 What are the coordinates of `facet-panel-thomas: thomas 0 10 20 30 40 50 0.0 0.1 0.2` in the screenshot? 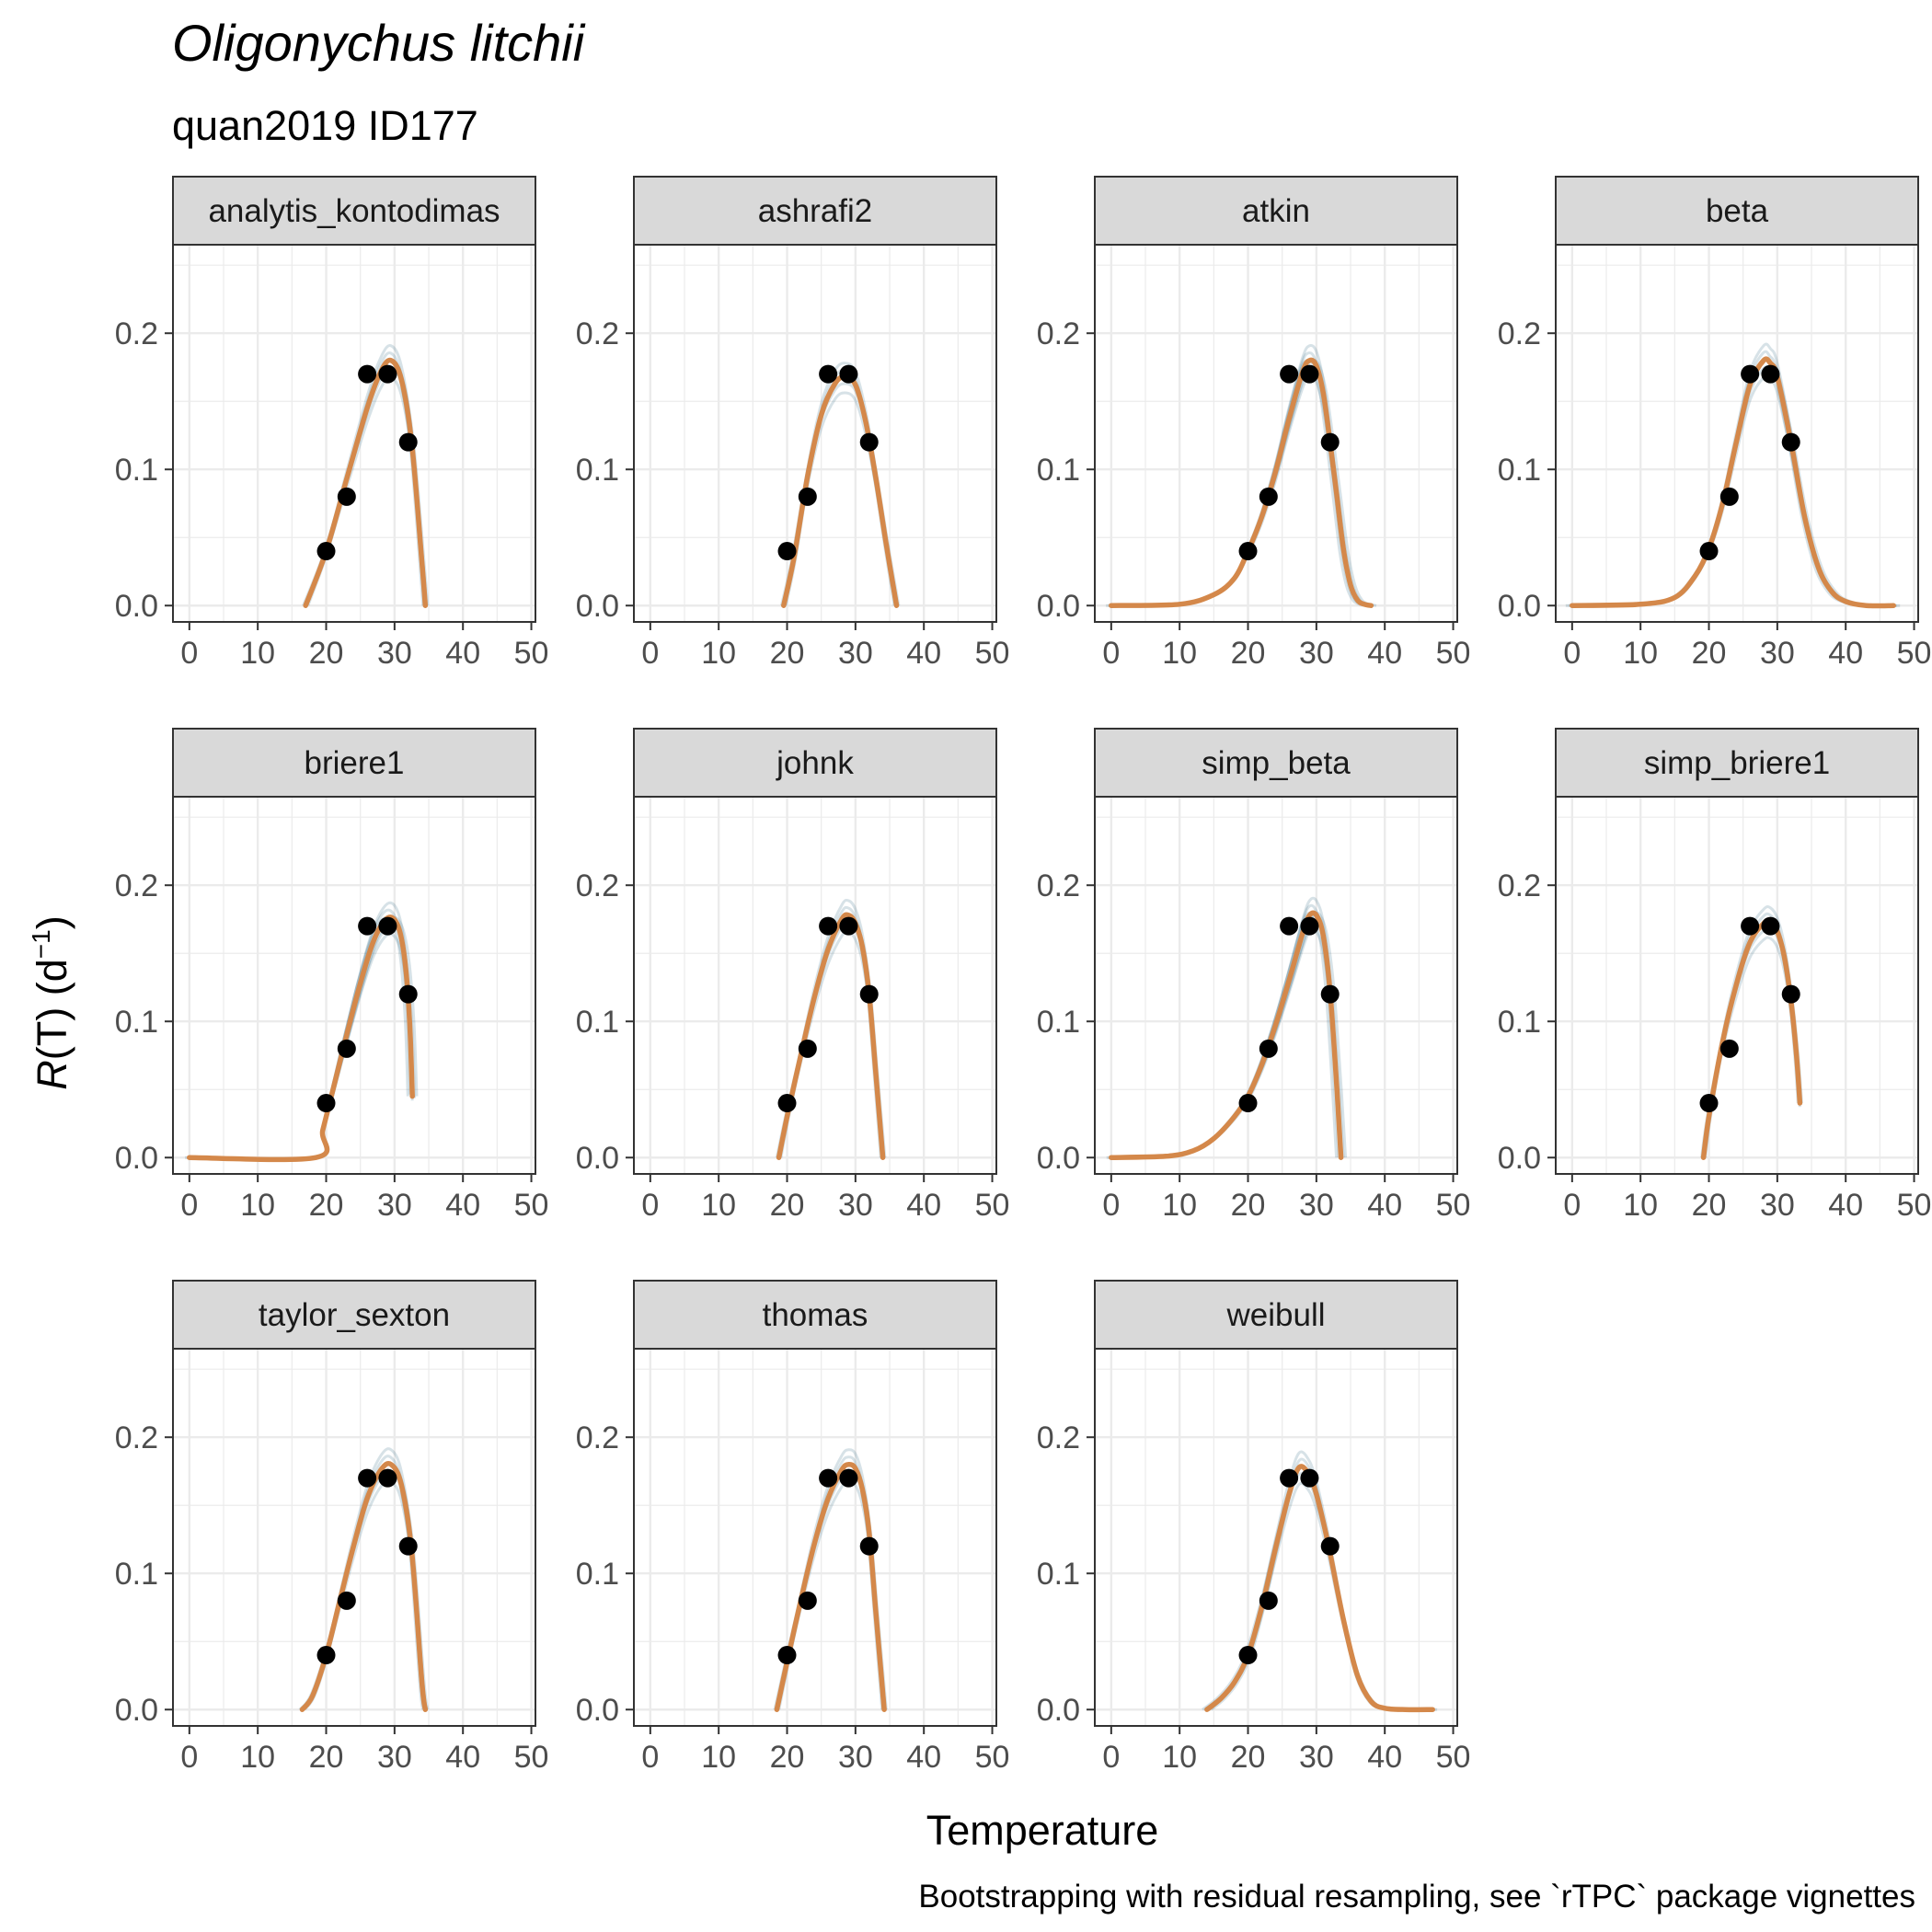 It's located at (793, 1527).